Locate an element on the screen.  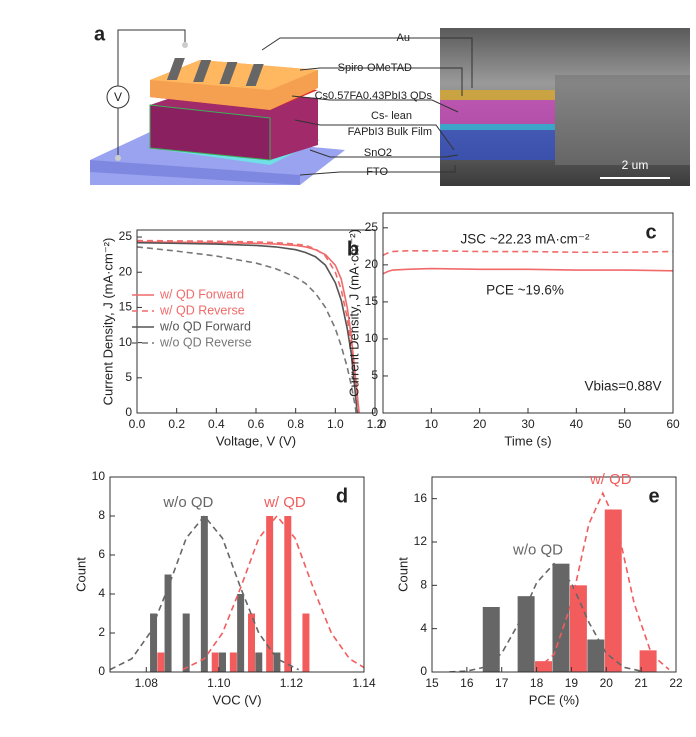
x-tick-label: 22 is located at coordinates (676, 683).